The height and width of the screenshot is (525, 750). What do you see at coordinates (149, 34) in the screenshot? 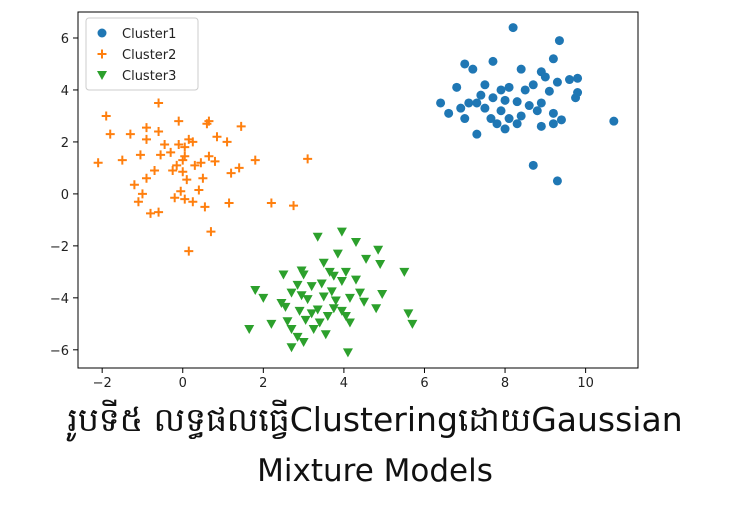
I see `legend-label-1: Cluster1` at bounding box center [149, 34].